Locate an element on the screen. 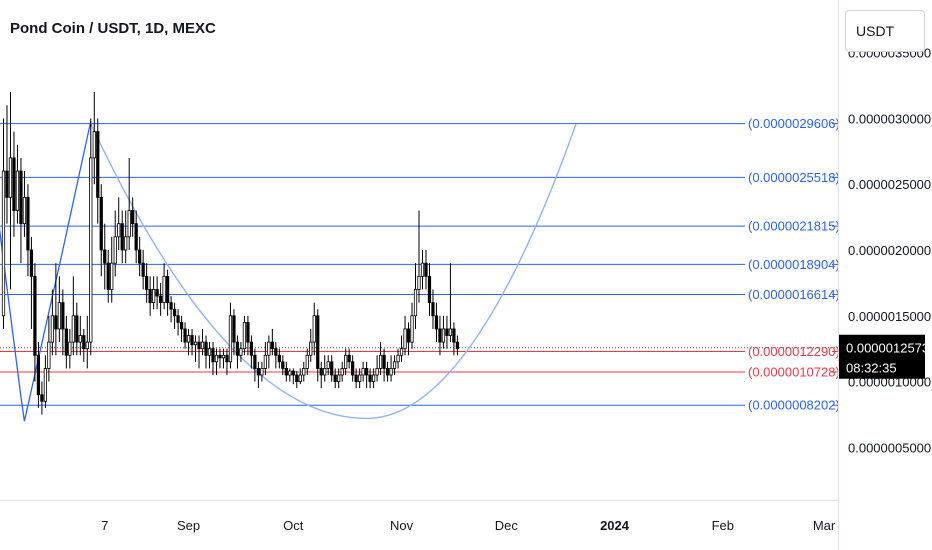  currency-selector: USDT is located at coordinates (885, 31).